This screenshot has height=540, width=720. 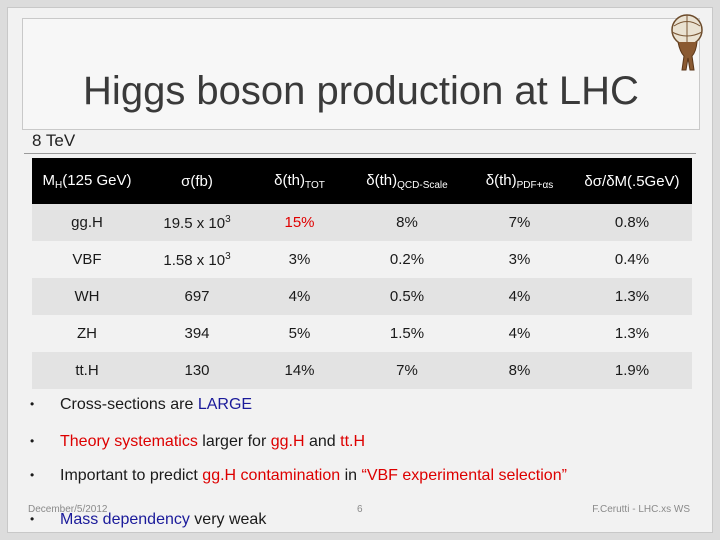 I want to click on pdf-cell: 8%, so click(x=519, y=370).